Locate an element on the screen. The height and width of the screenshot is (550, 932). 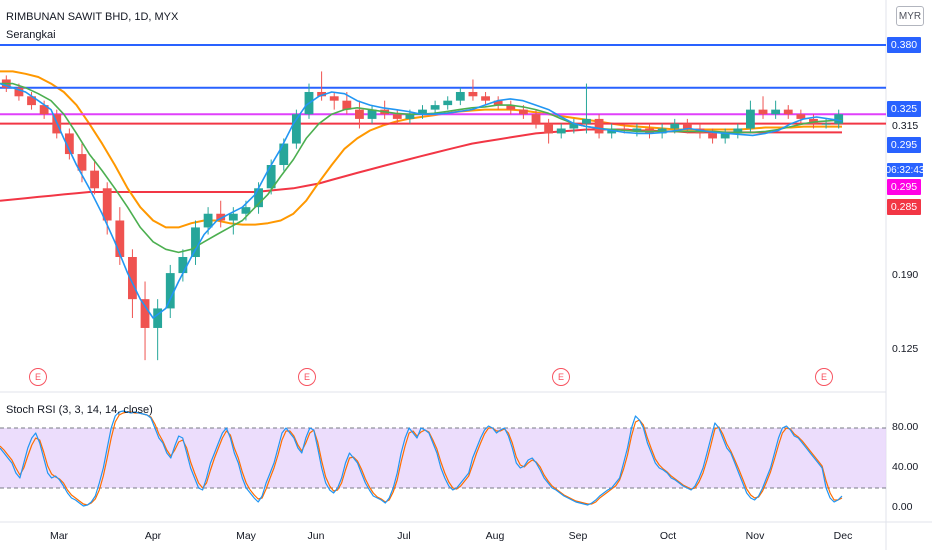
month-label: Sep is located at coordinates (578, 536).